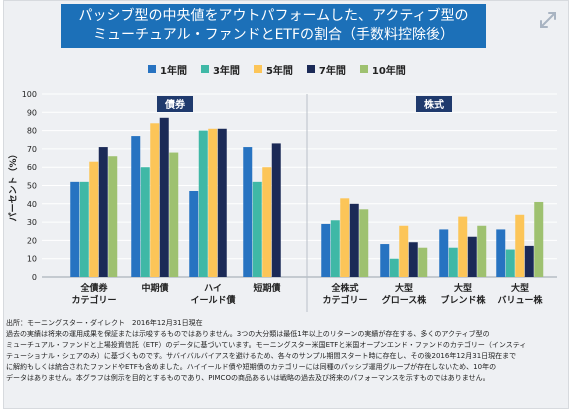  Describe the element at coordinates (344, 288) in the screenshot. I see `x-category-label: 全株式` at that location.